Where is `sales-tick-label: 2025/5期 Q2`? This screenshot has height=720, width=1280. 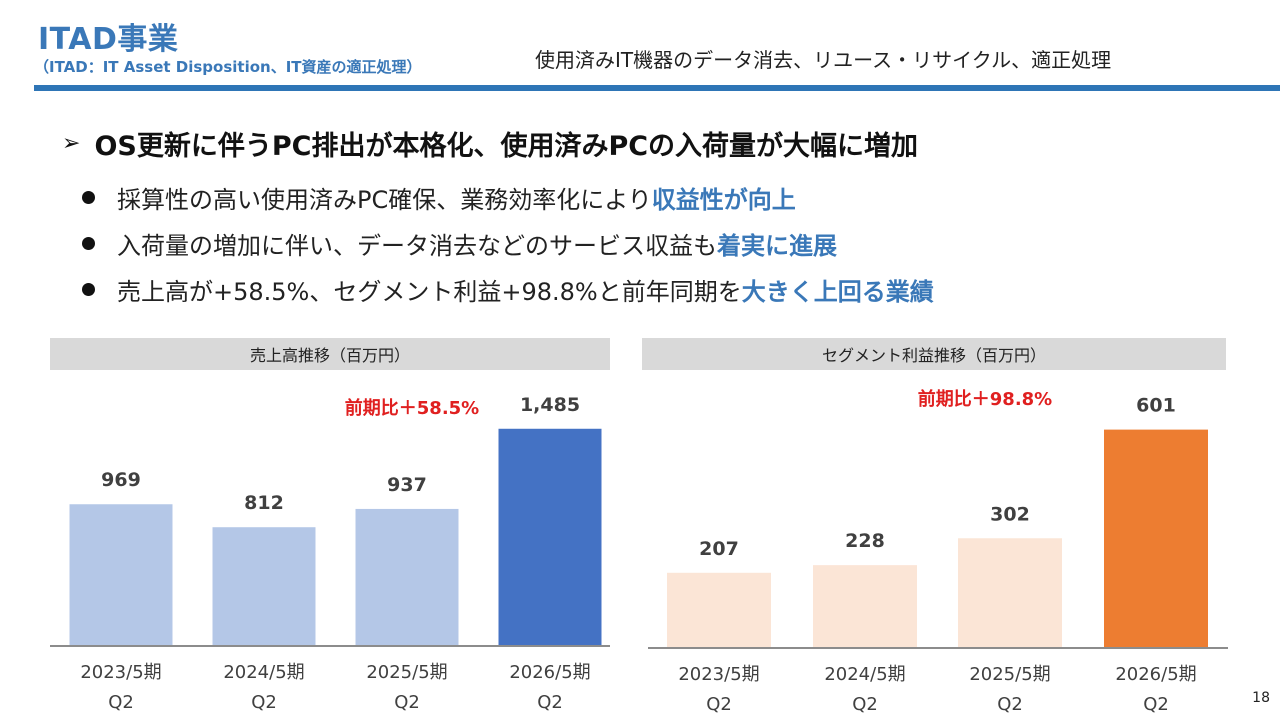 sales-tick-label: 2025/5期 Q2 is located at coordinates (406, 687).